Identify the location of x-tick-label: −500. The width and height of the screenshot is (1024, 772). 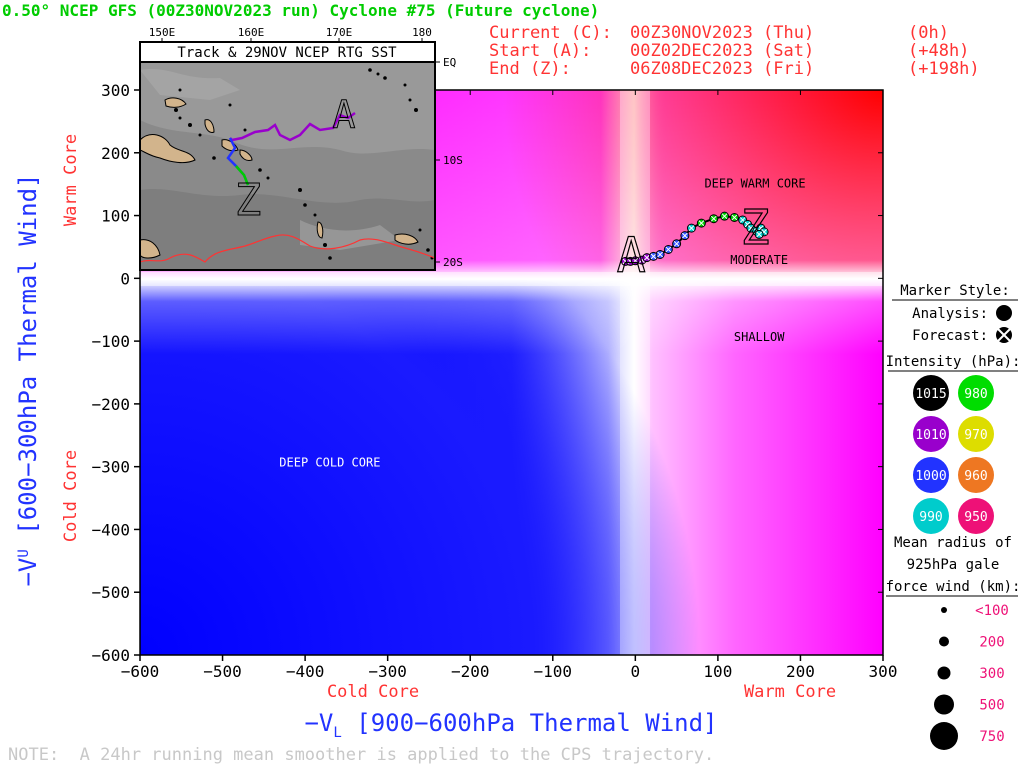
(222, 671).